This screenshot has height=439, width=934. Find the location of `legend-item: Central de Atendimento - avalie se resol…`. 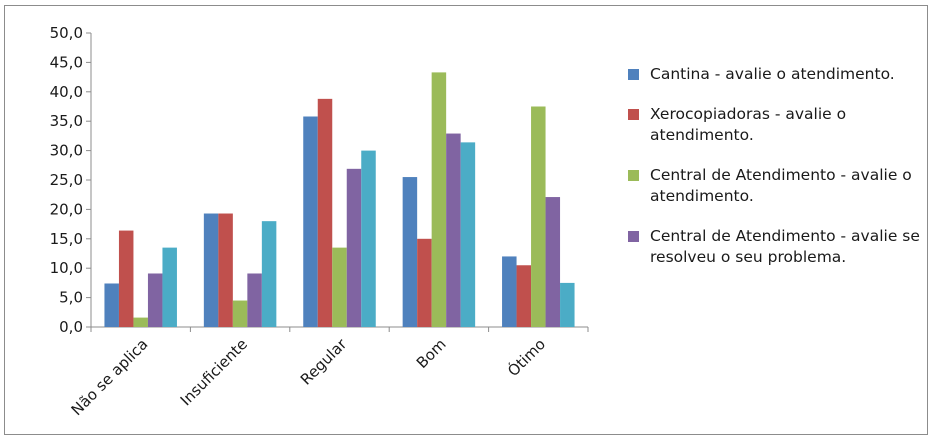

legend-item: Central de Atendimento - avalie se resol… is located at coordinates (777, 247).